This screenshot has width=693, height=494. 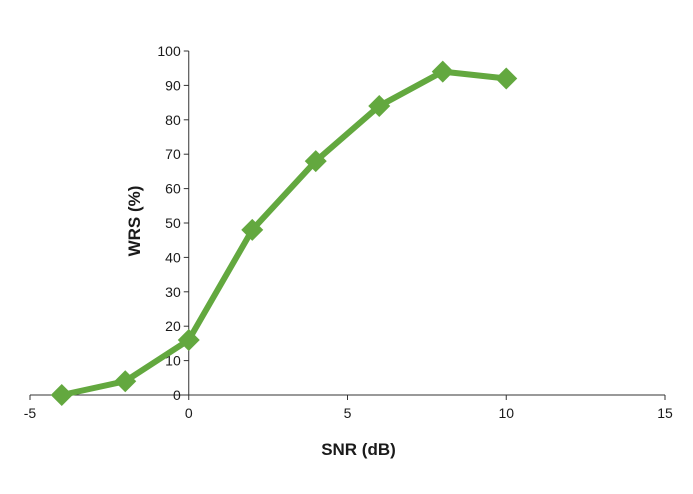 I want to click on x-tick-label: 0, so click(x=189, y=413).